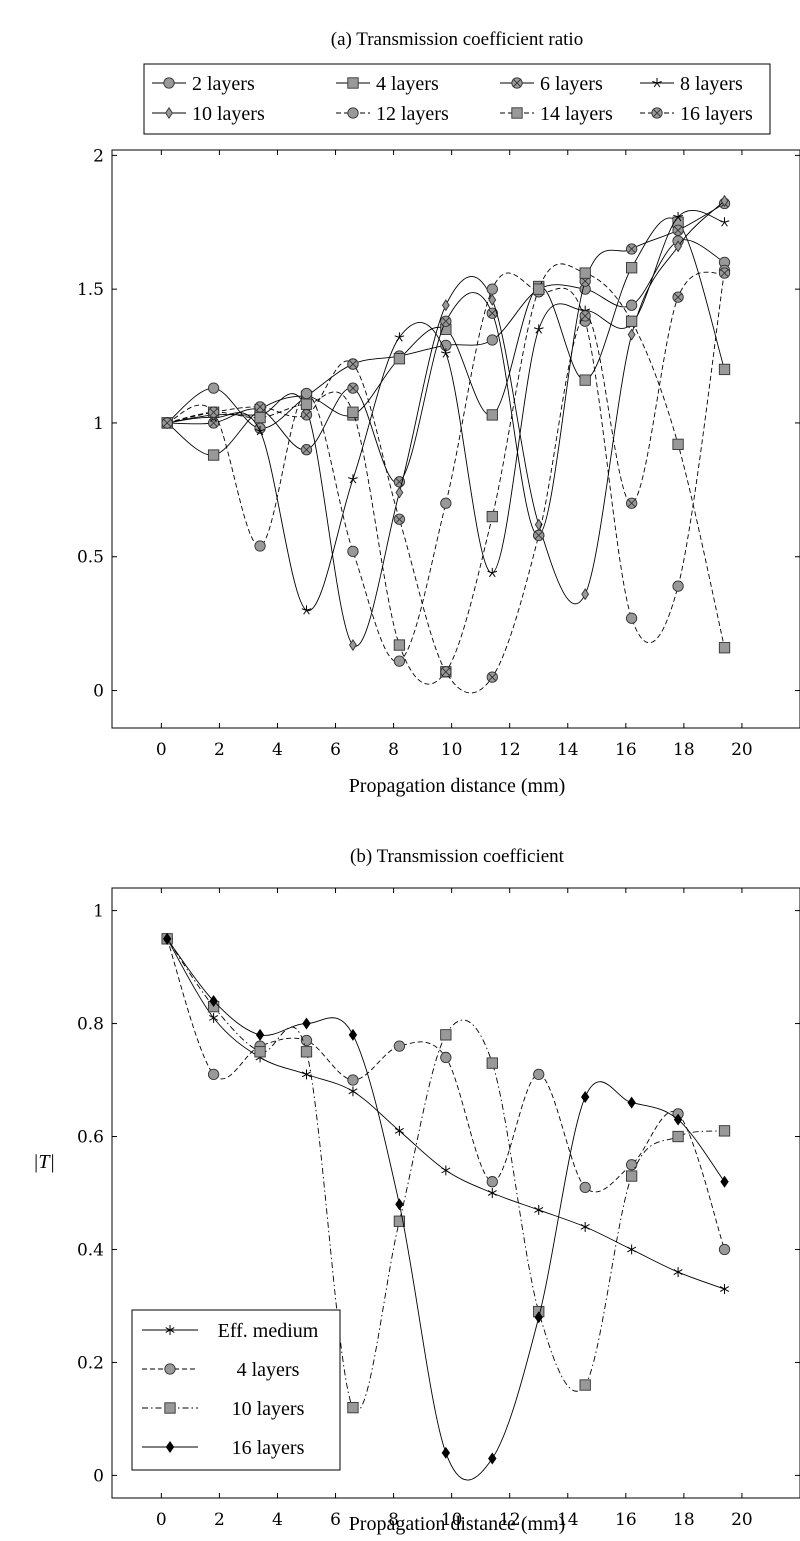  What do you see at coordinates (684, 1520) in the screenshot?
I see `chart-b-xtick-label: 18` at bounding box center [684, 1520].